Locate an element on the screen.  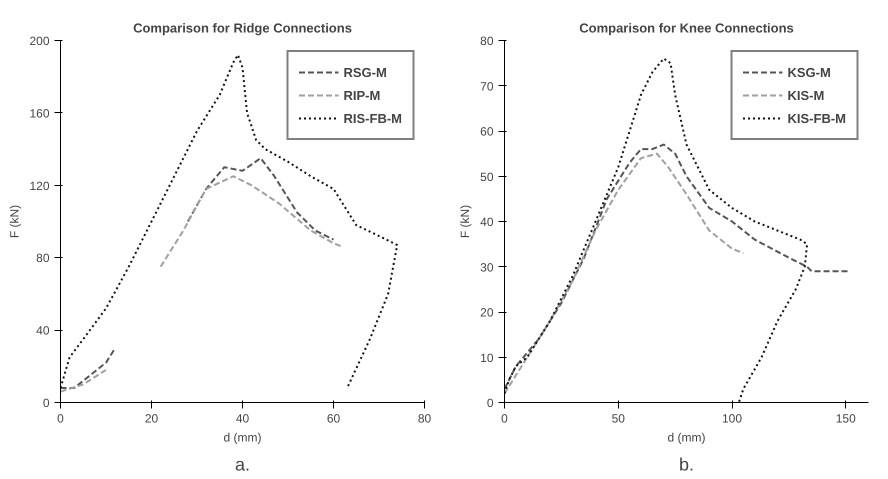
y-tick-label: 120 is located at coordinates (39, 185).